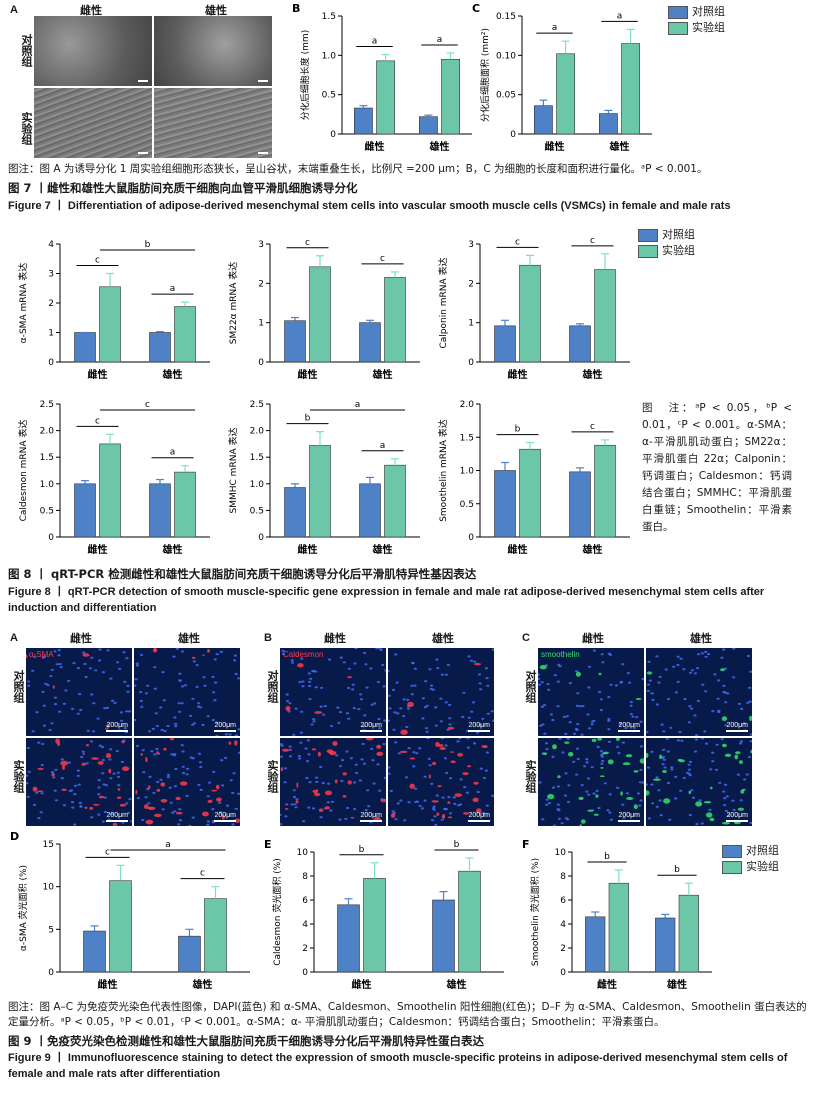 Image resolution: width=815 pixels, height=1101 pixels. Describe the element at coordinates (560, 654) in the screenshot. I see `stain-label: smoothelin` at that location.